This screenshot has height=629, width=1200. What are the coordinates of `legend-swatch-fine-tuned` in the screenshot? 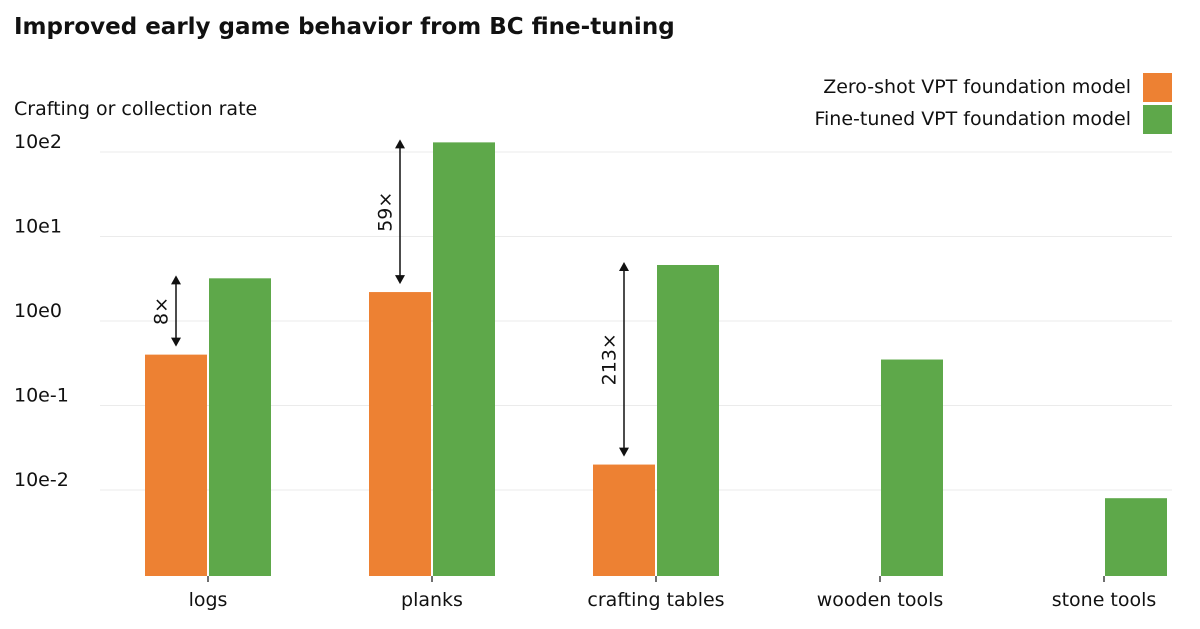 It's located at (1157, 119).